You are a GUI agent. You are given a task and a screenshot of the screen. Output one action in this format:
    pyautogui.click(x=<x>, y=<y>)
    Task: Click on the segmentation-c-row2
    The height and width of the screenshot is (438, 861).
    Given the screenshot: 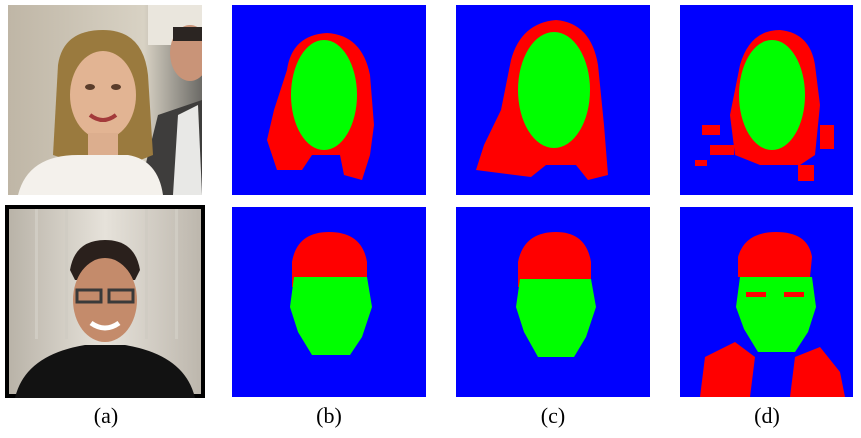 What is the action you would take?
    pyautogui.click(x=553, y=302)
    